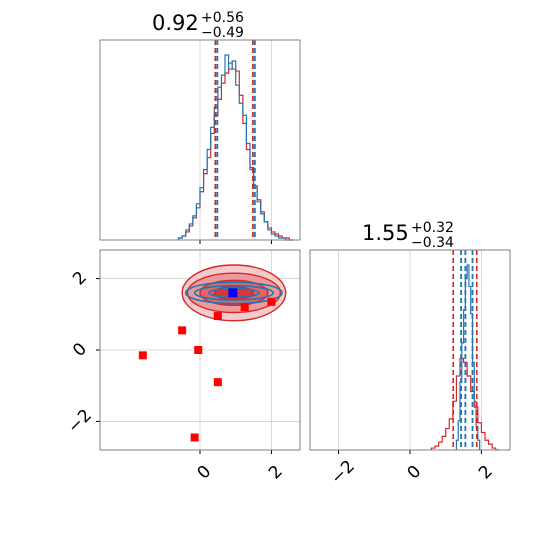  I want to click on joint-frame, so click(200, 350).